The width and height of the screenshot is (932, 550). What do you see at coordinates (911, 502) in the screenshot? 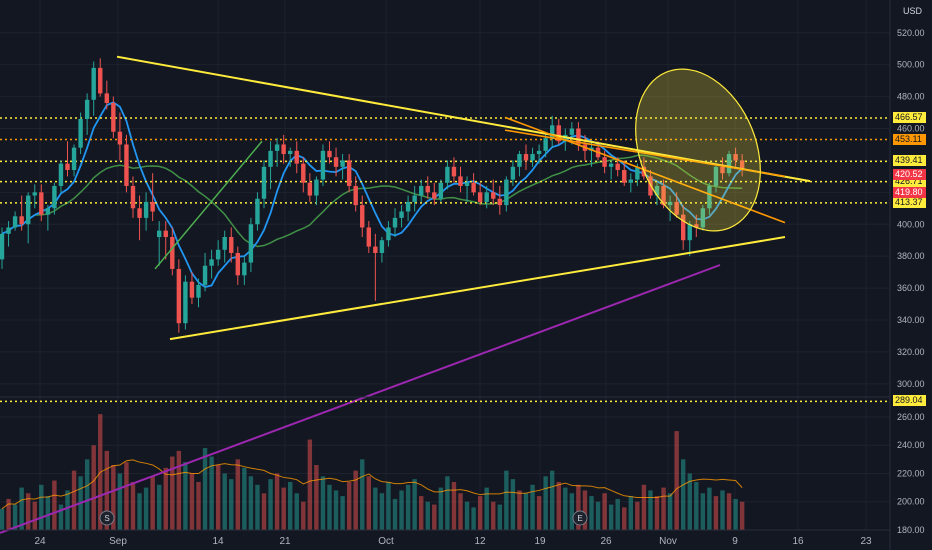
I see `volume-tick-label: 200.00` at bounding box center [911, 502].